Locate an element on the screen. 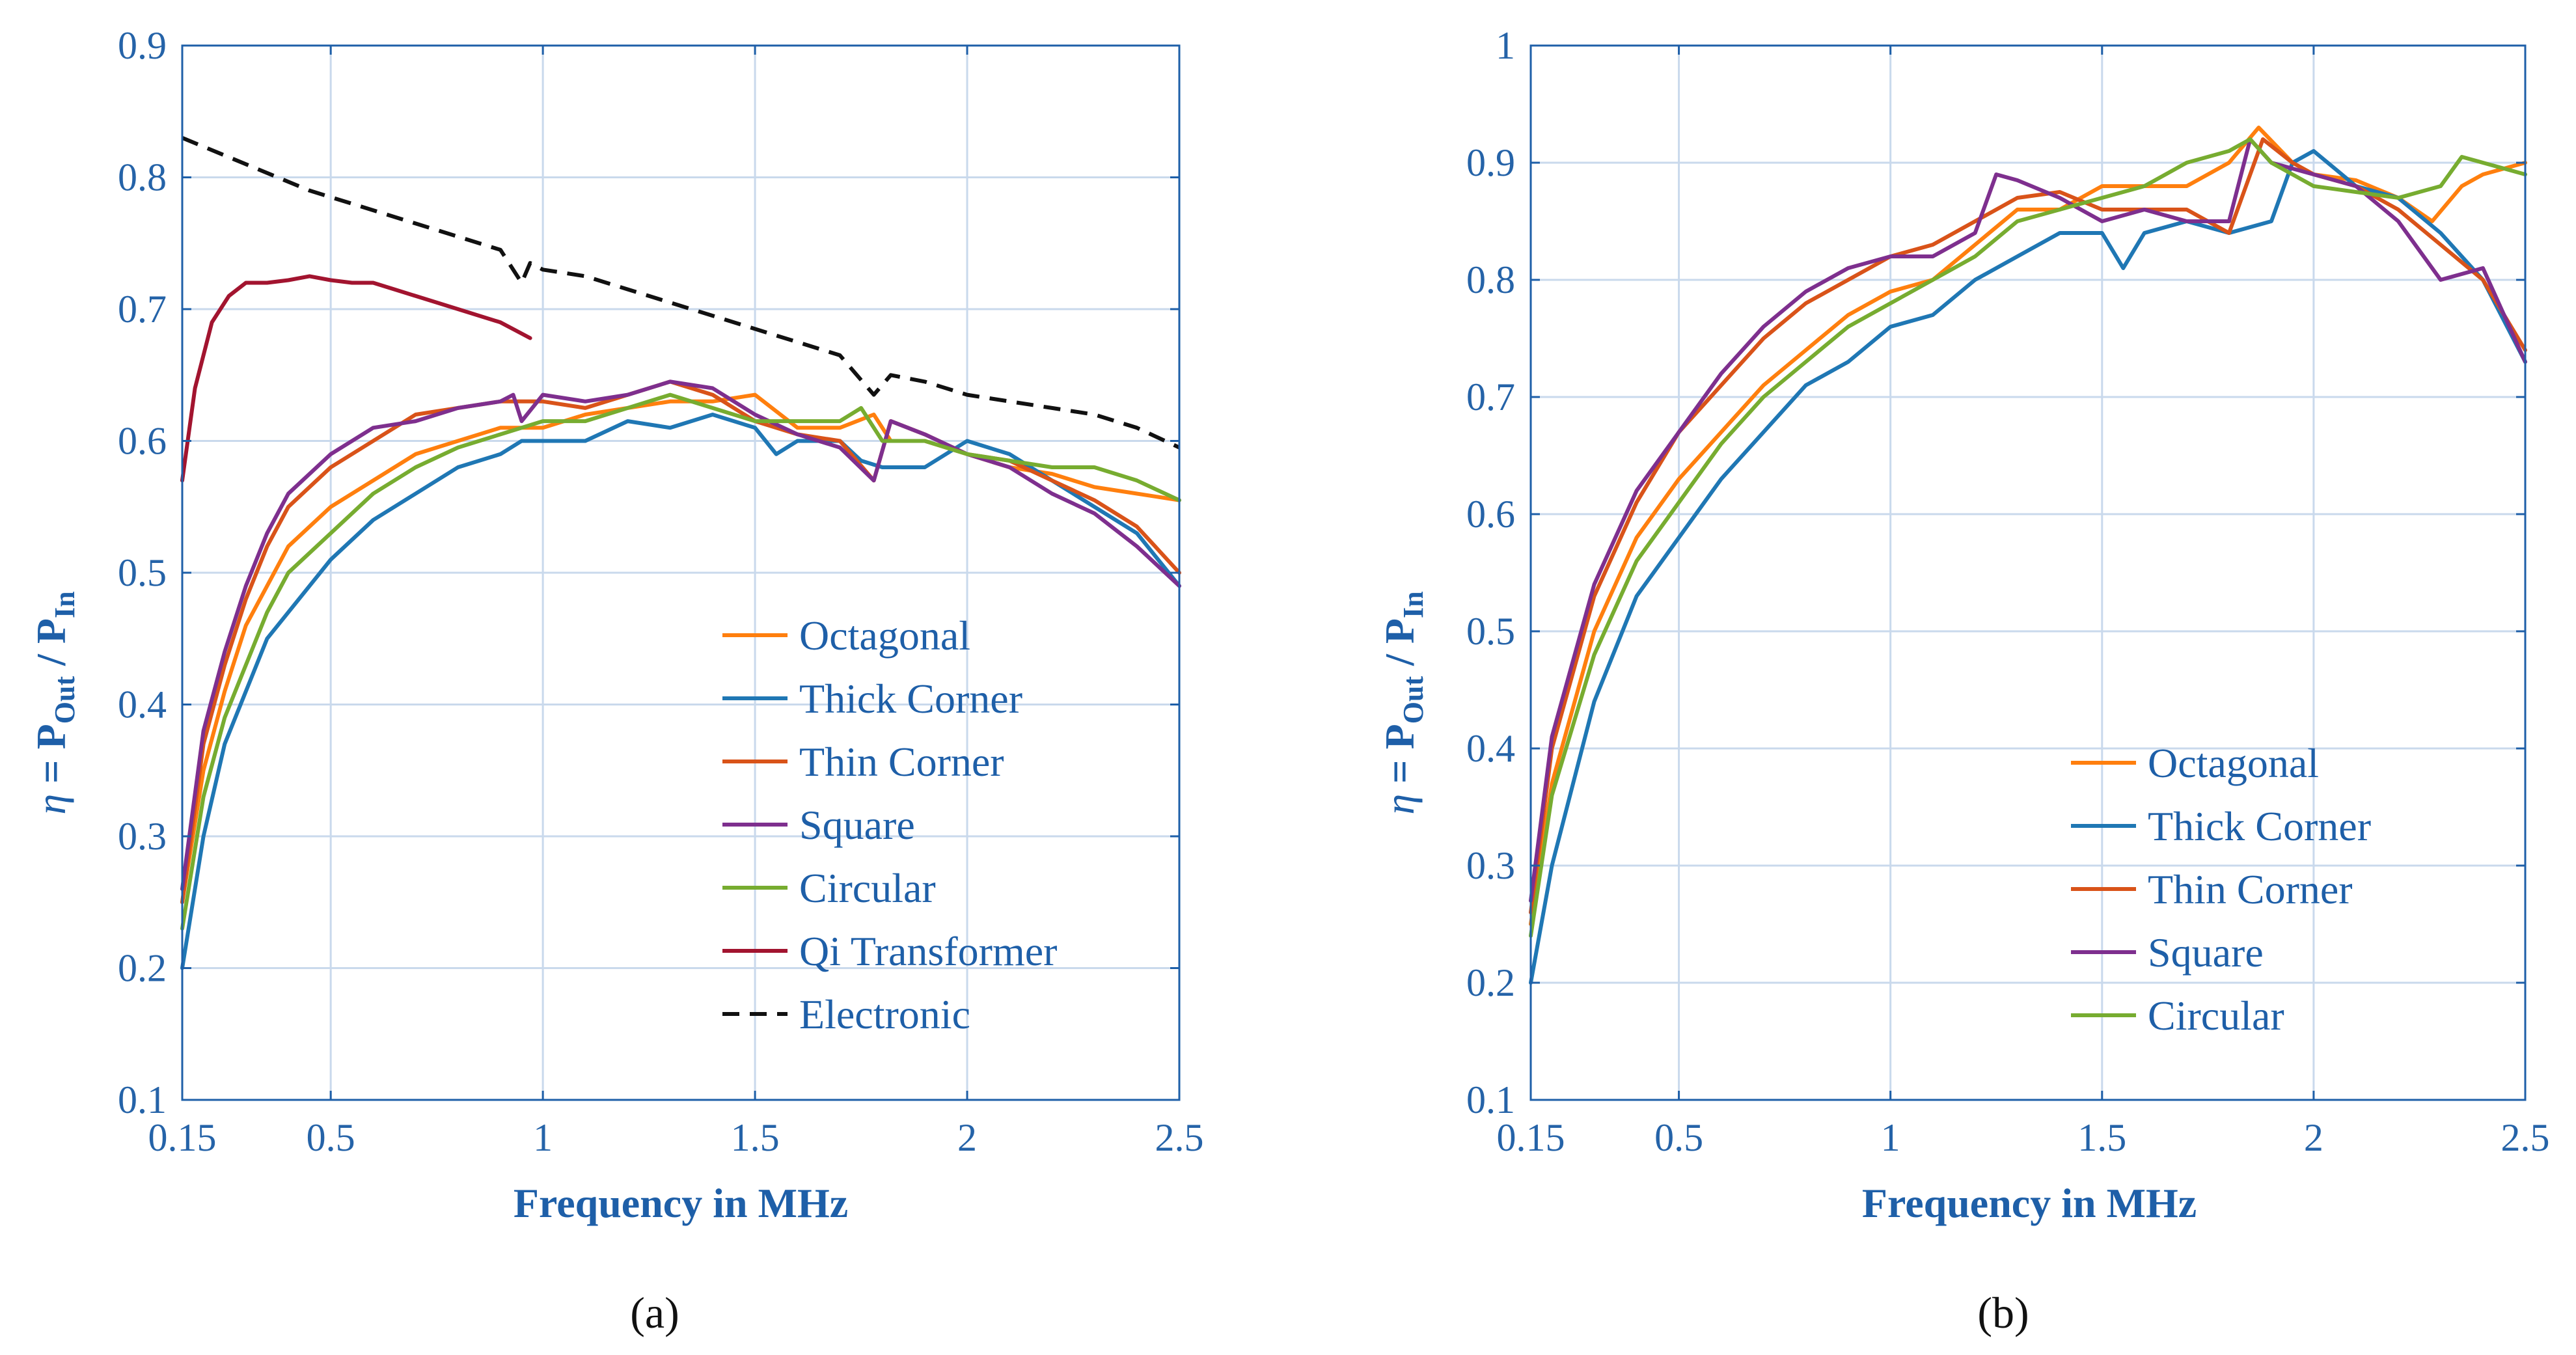 The width and height of the screenshot is (2576, 1355). chart-b-legend-label-square: Square is located at coordinates (2206, 952).